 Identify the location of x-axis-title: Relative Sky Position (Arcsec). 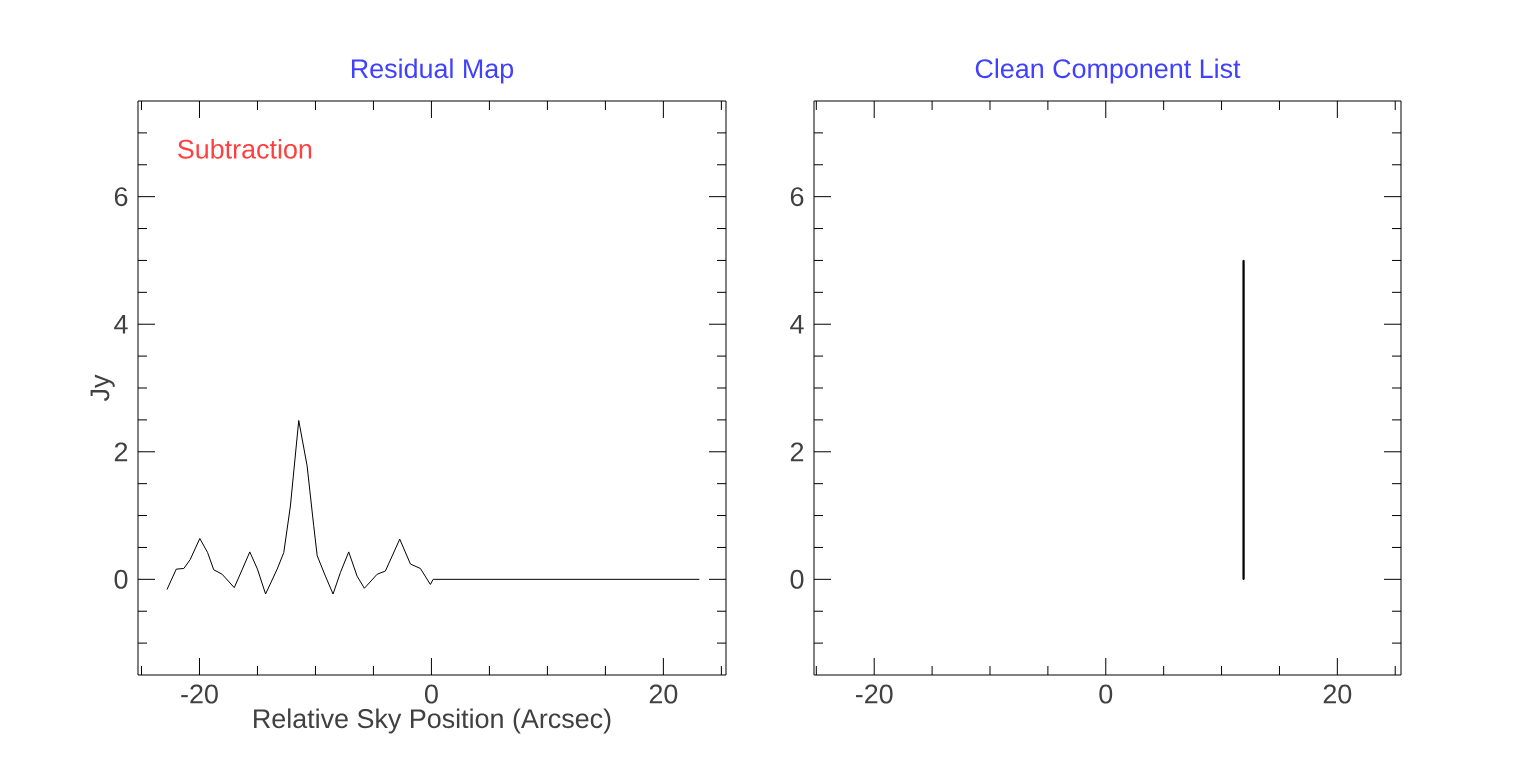
(432, 721).